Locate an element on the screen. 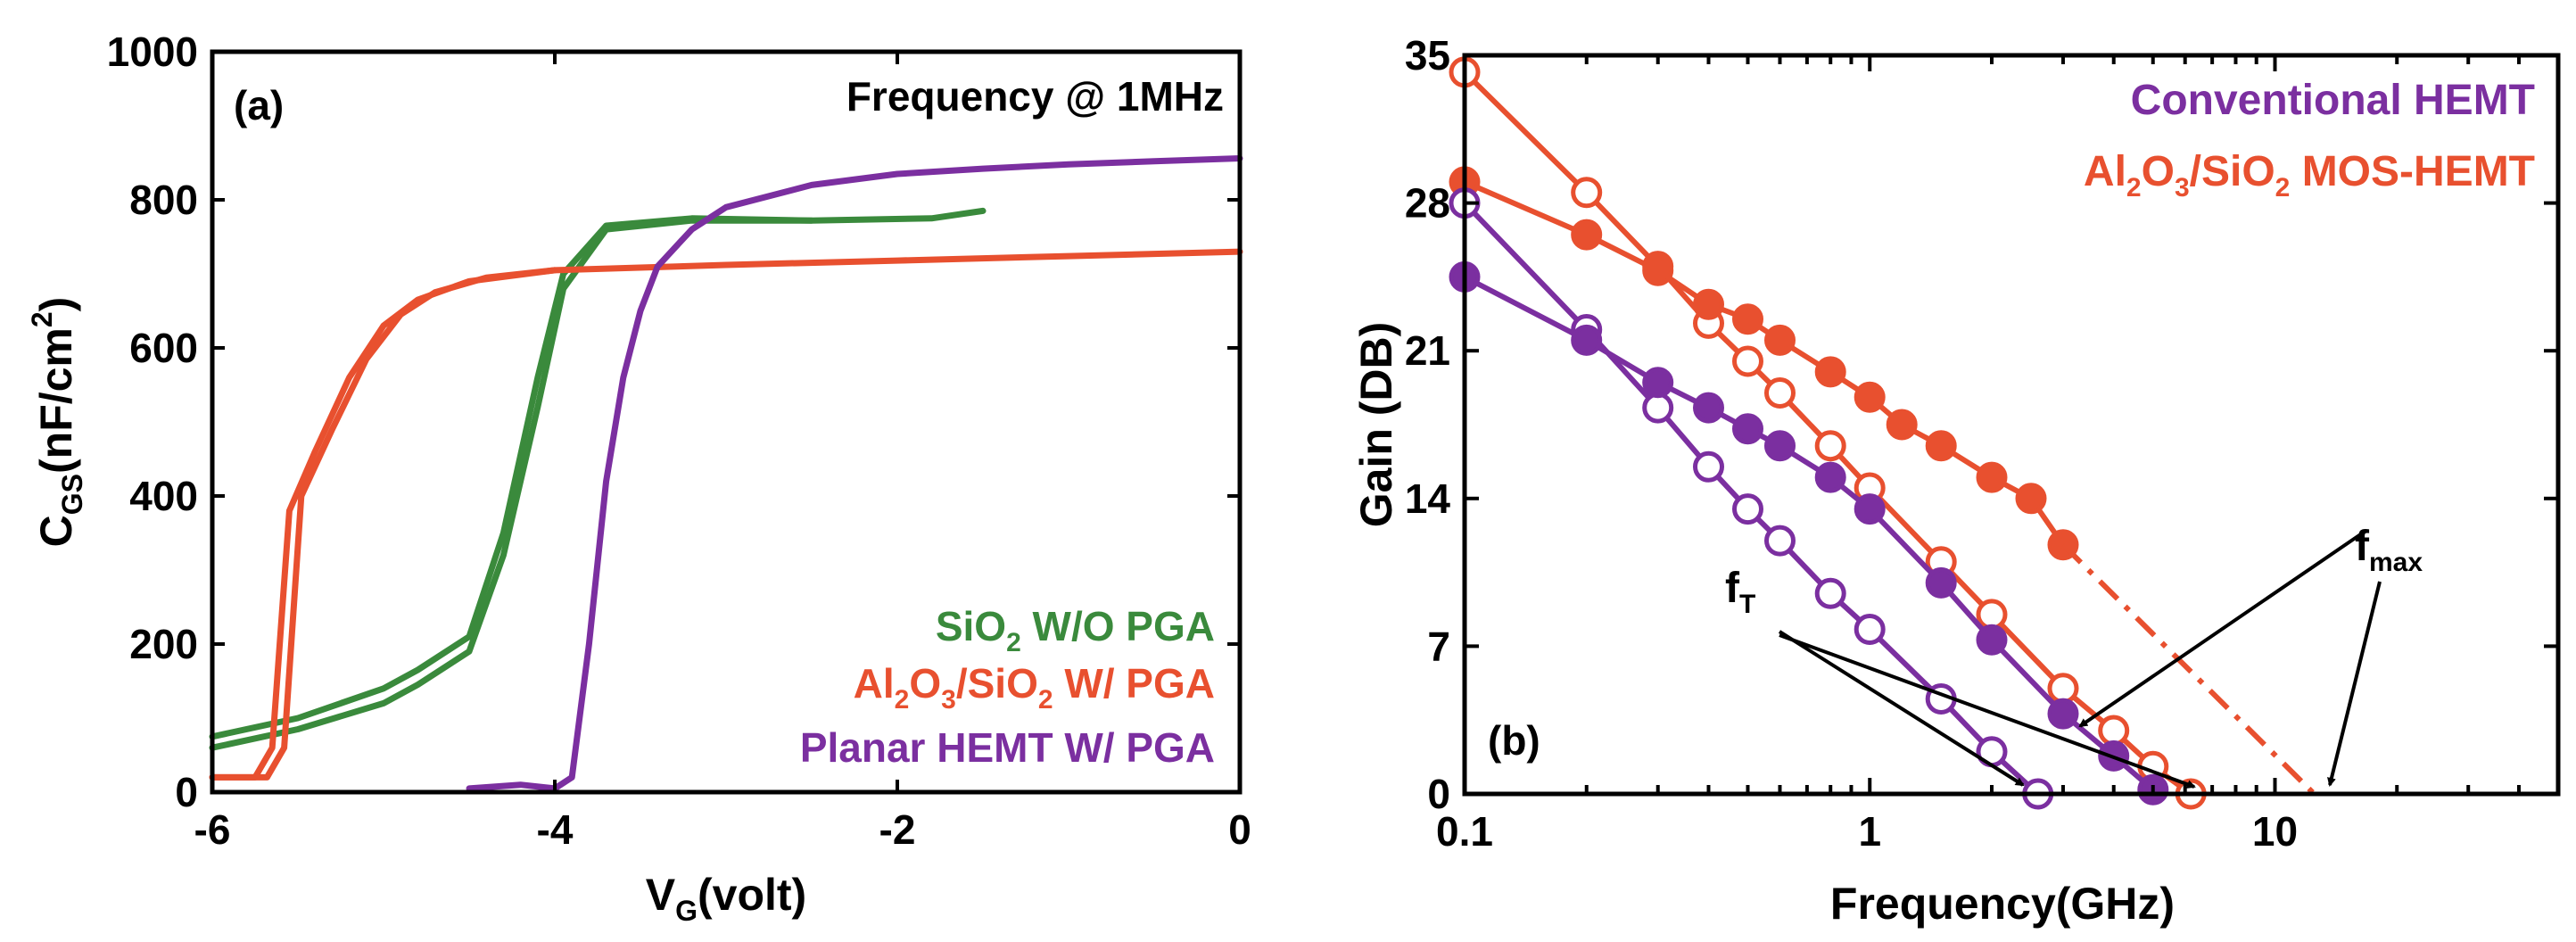 This screenshot has height=942, width=2576. panel-a-xtick-label: -6 is located at coordinates (213, 829).